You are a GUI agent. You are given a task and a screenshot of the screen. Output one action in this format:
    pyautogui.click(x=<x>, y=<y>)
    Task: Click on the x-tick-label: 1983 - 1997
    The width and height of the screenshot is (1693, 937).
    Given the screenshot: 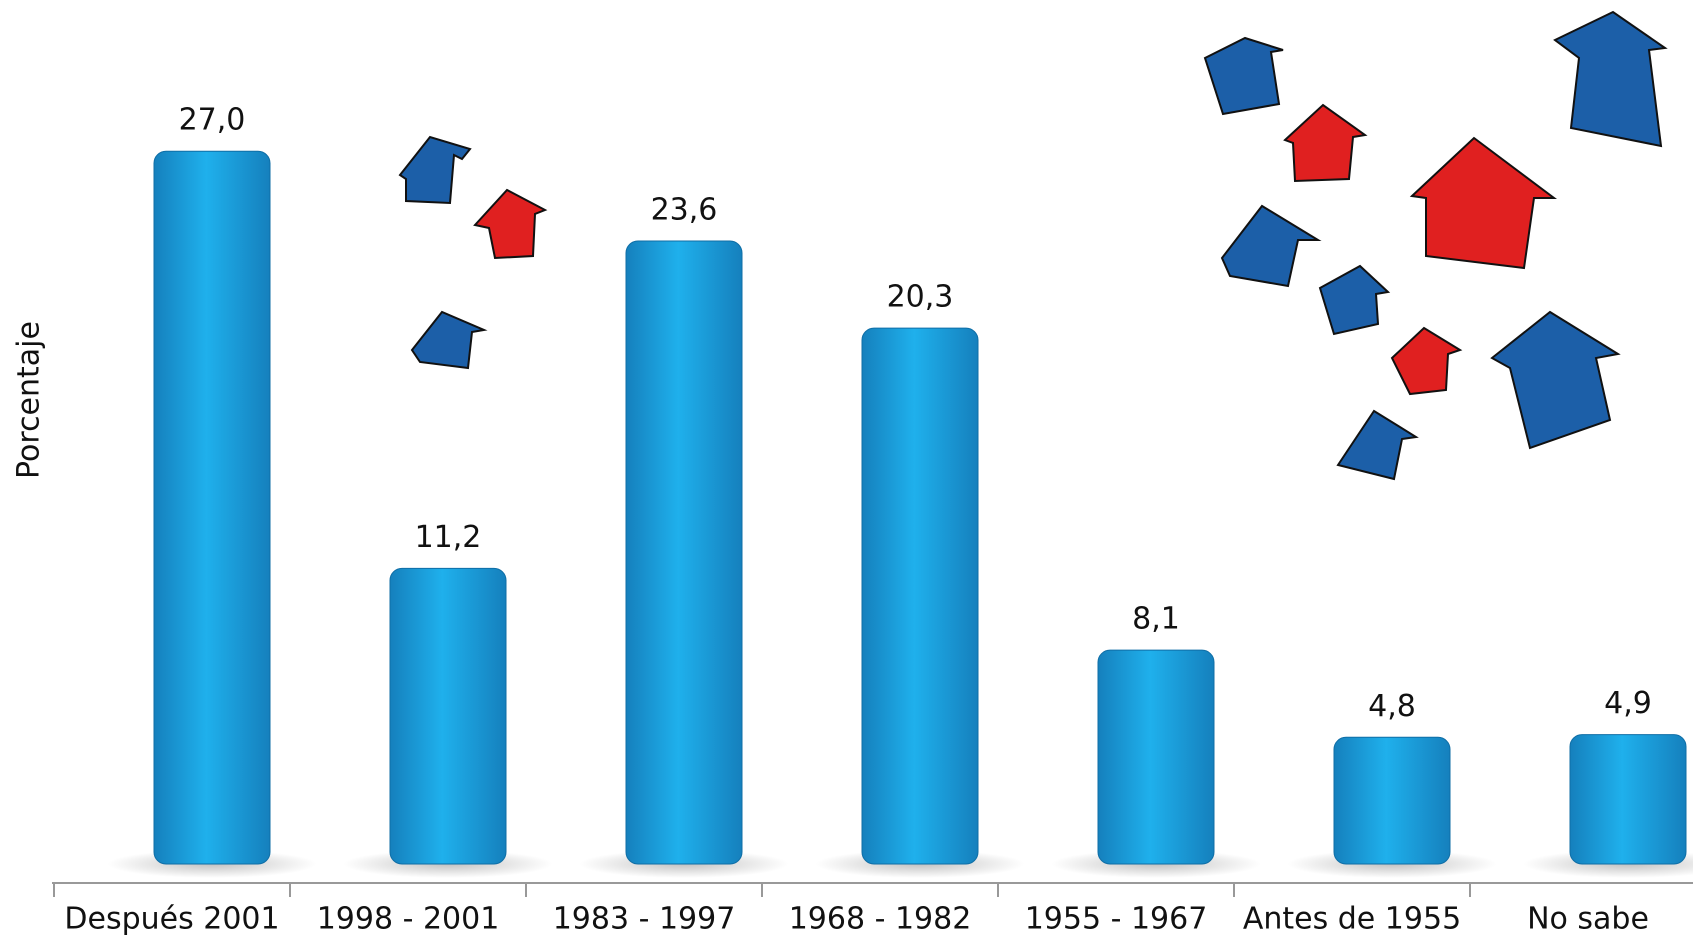 What is the action you would take?
    pyautogui.click(x=644, y=919)
    